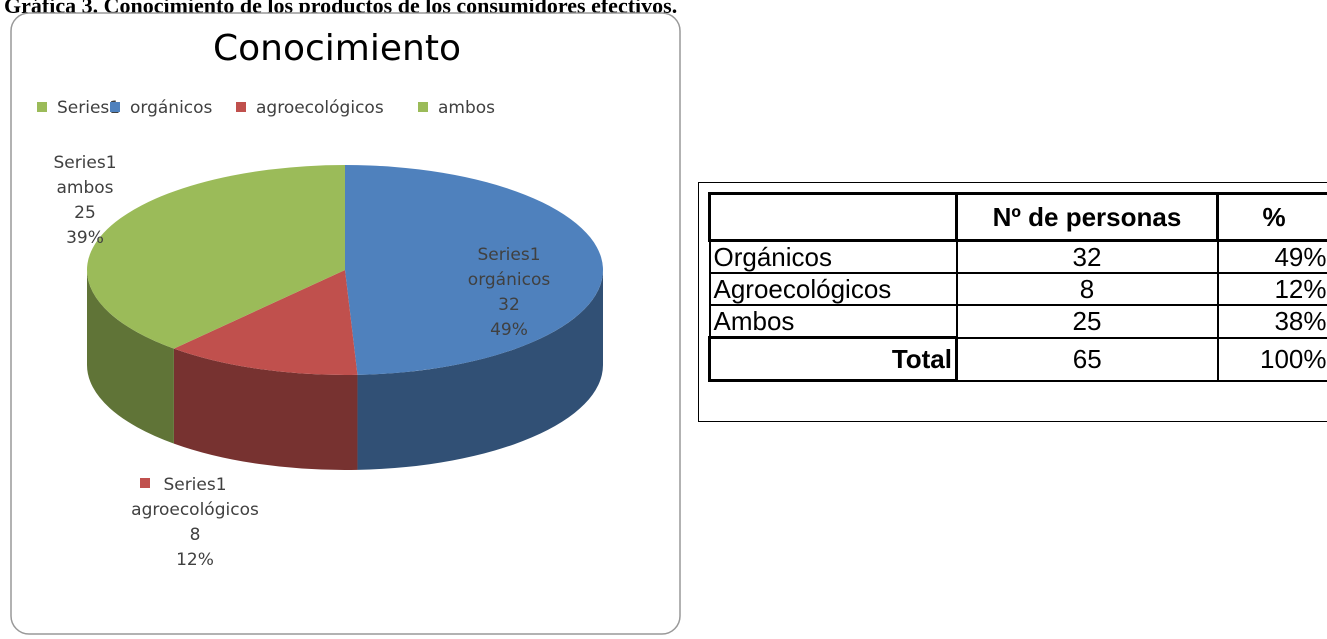 This screenshot has height=639, width=1327. What do you see at coordinates (1087, 289) in the screenshot?
I see `cell: 8` at bounding box center [1087, 289].